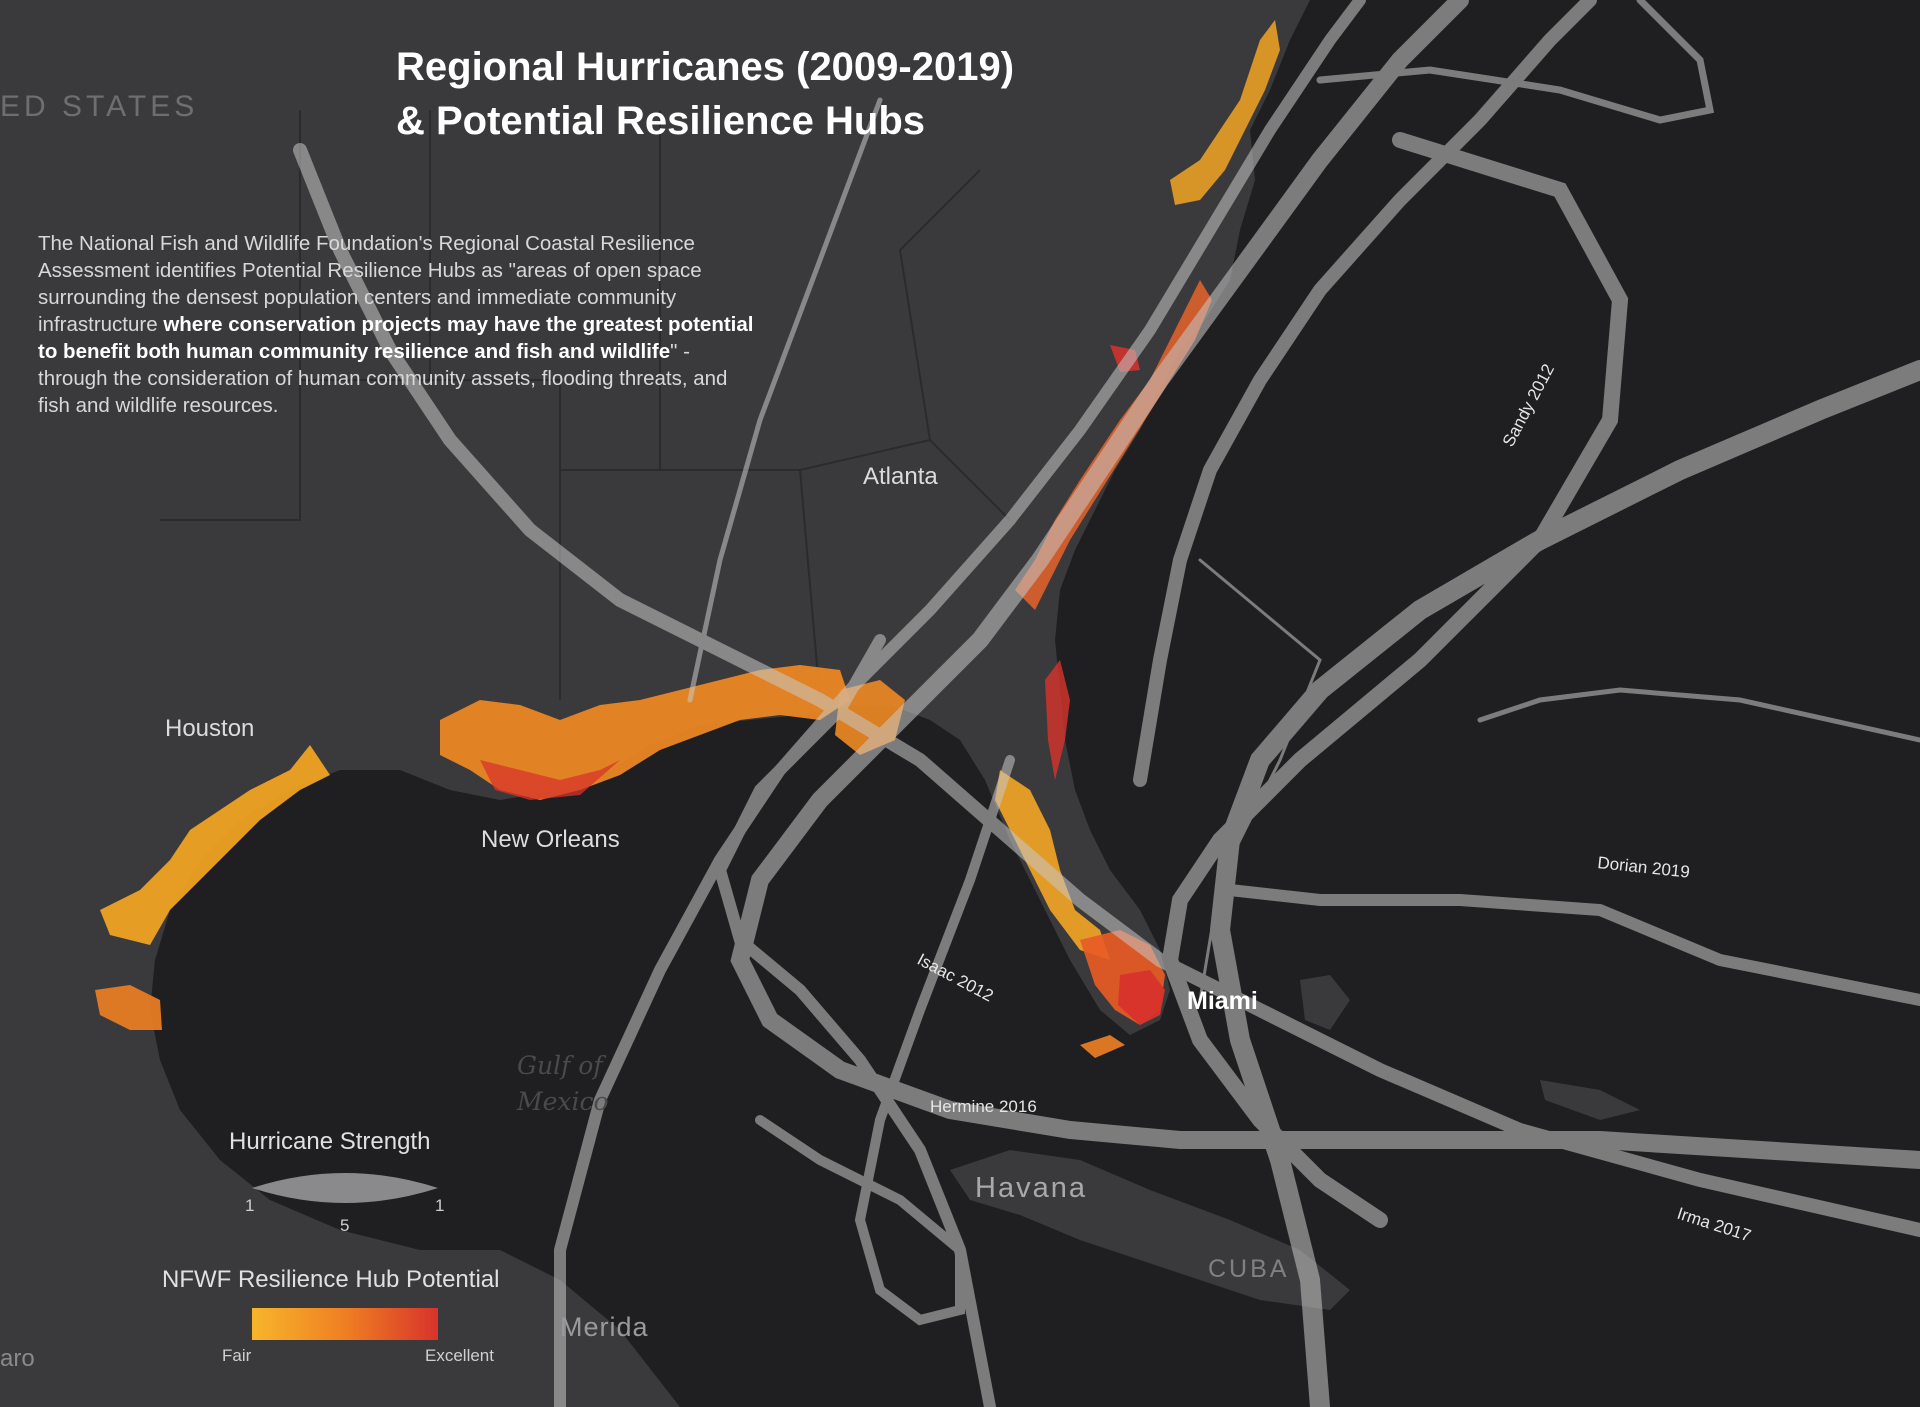  Describe the element at coordinates (1528, 405) in the screenshot. I see `storm-label-sandy: Sandy 2012` at that location.